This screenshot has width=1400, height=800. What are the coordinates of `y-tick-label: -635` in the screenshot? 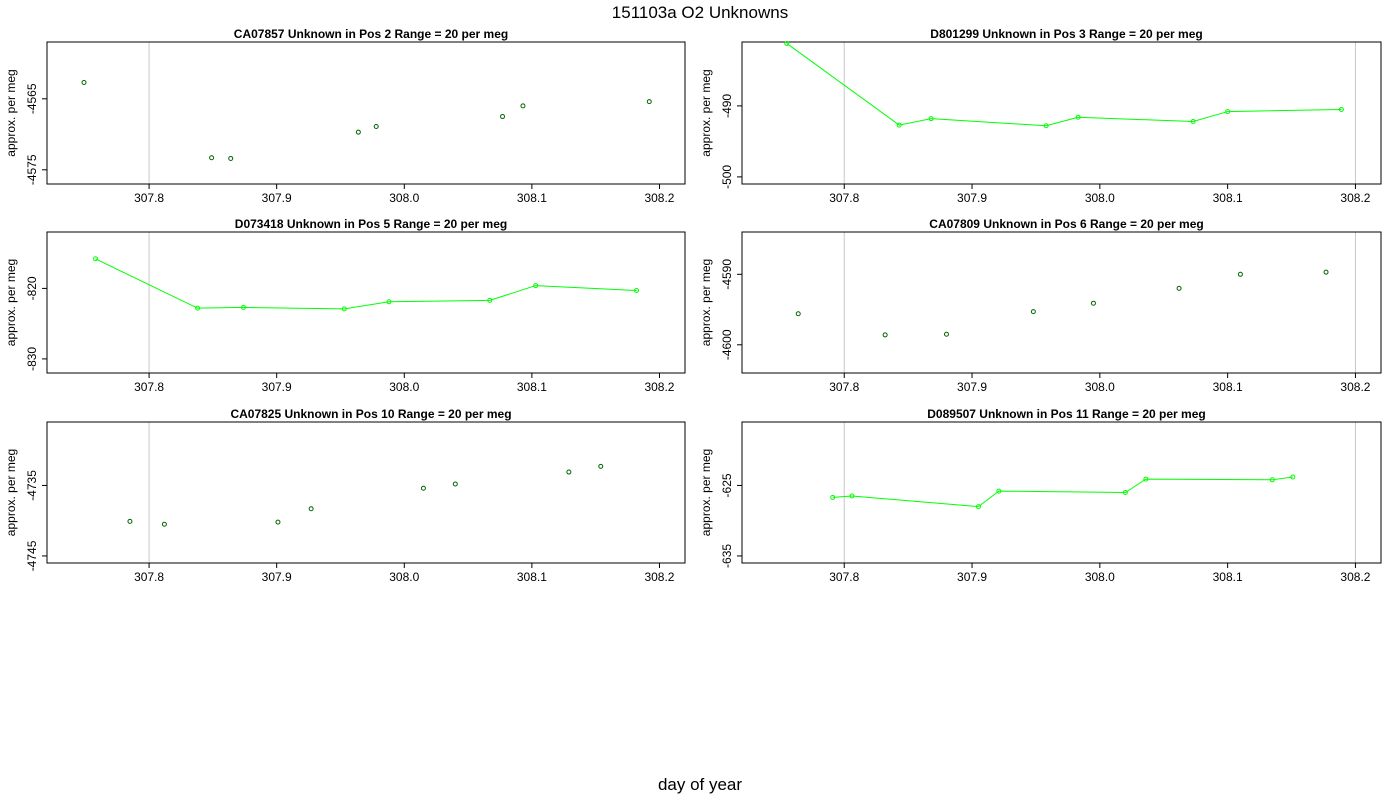 It's located at (727, 556).